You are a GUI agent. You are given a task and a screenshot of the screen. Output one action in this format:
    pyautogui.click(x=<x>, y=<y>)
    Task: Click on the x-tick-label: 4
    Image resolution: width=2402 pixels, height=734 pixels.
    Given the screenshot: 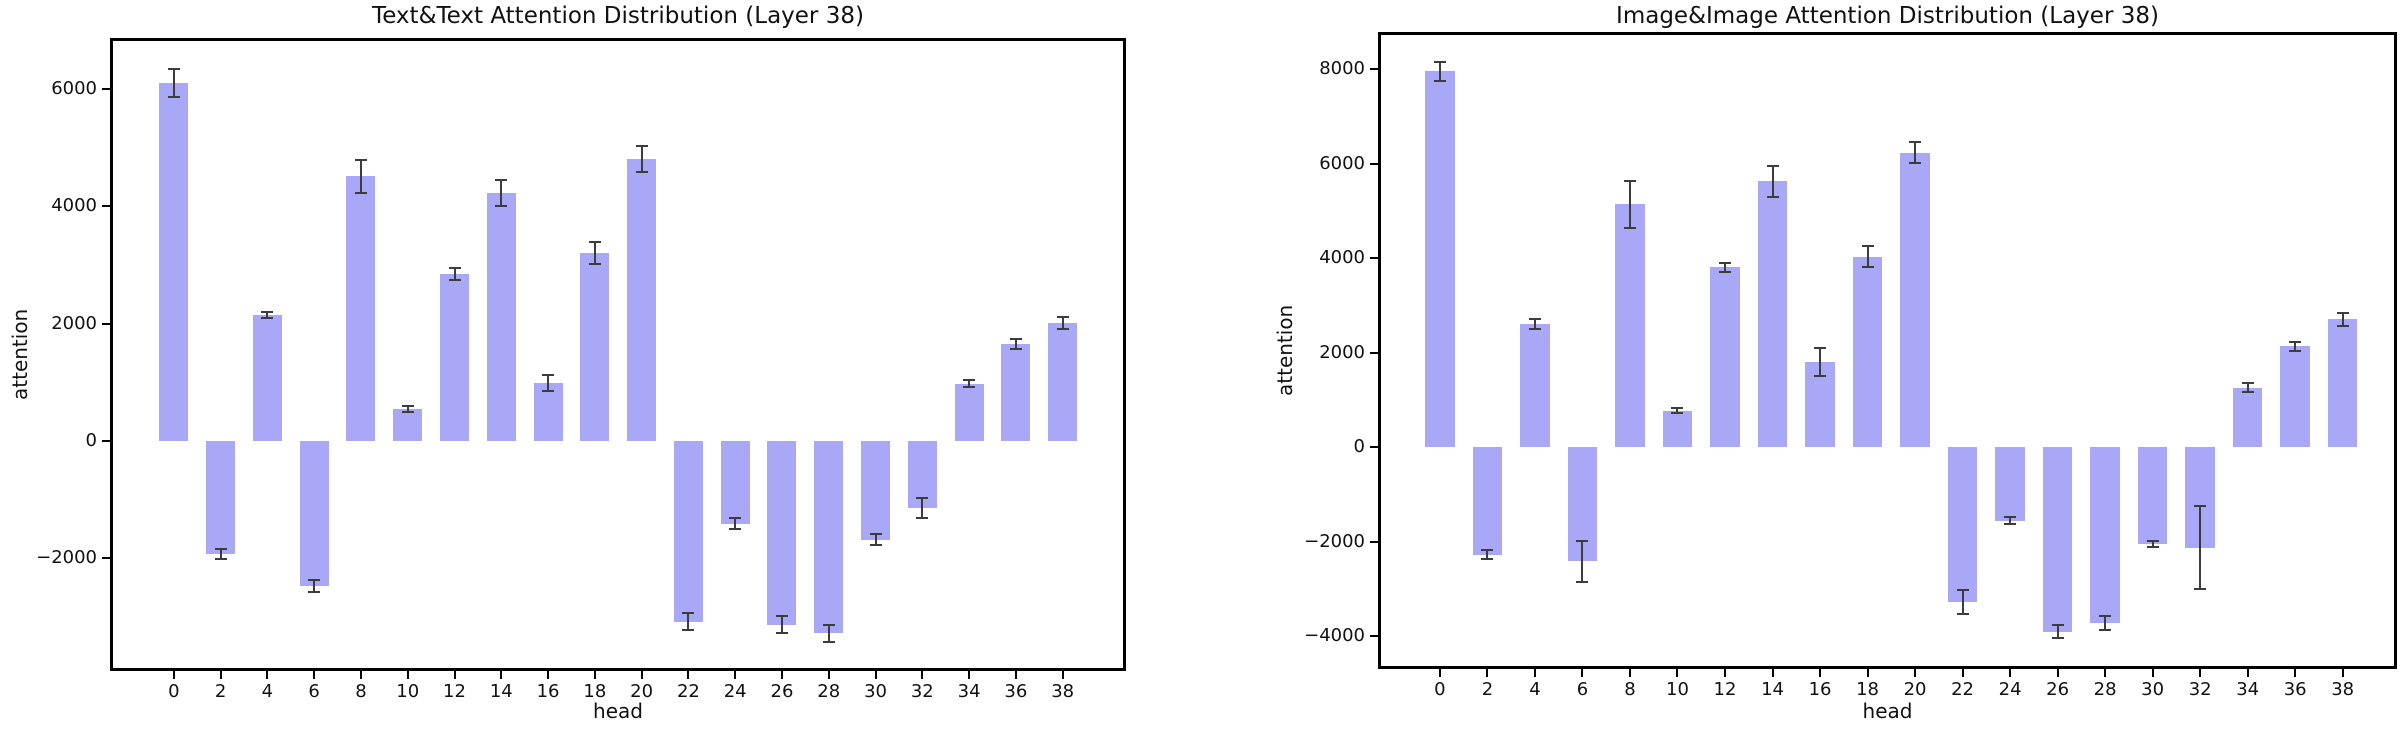 What is the action you would take?
    pyautogui.click(x=1535, y=689)
    